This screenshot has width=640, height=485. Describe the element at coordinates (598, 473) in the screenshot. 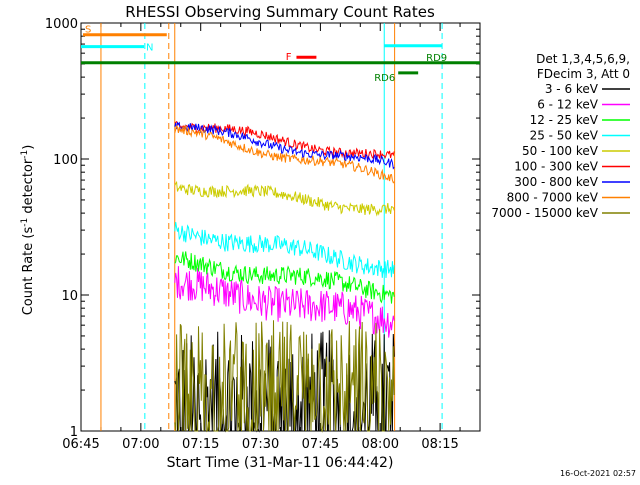

I see `footer-timestamp: 16-Oct-2021 02:57` at that location.